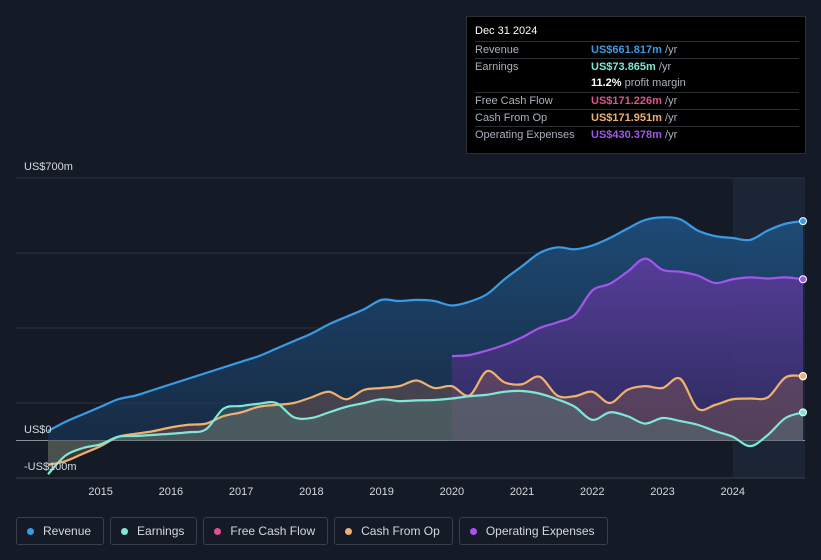 The image size is (821, 560). I want to click on free-cash-flow-dot-icon, so click(218, 531).